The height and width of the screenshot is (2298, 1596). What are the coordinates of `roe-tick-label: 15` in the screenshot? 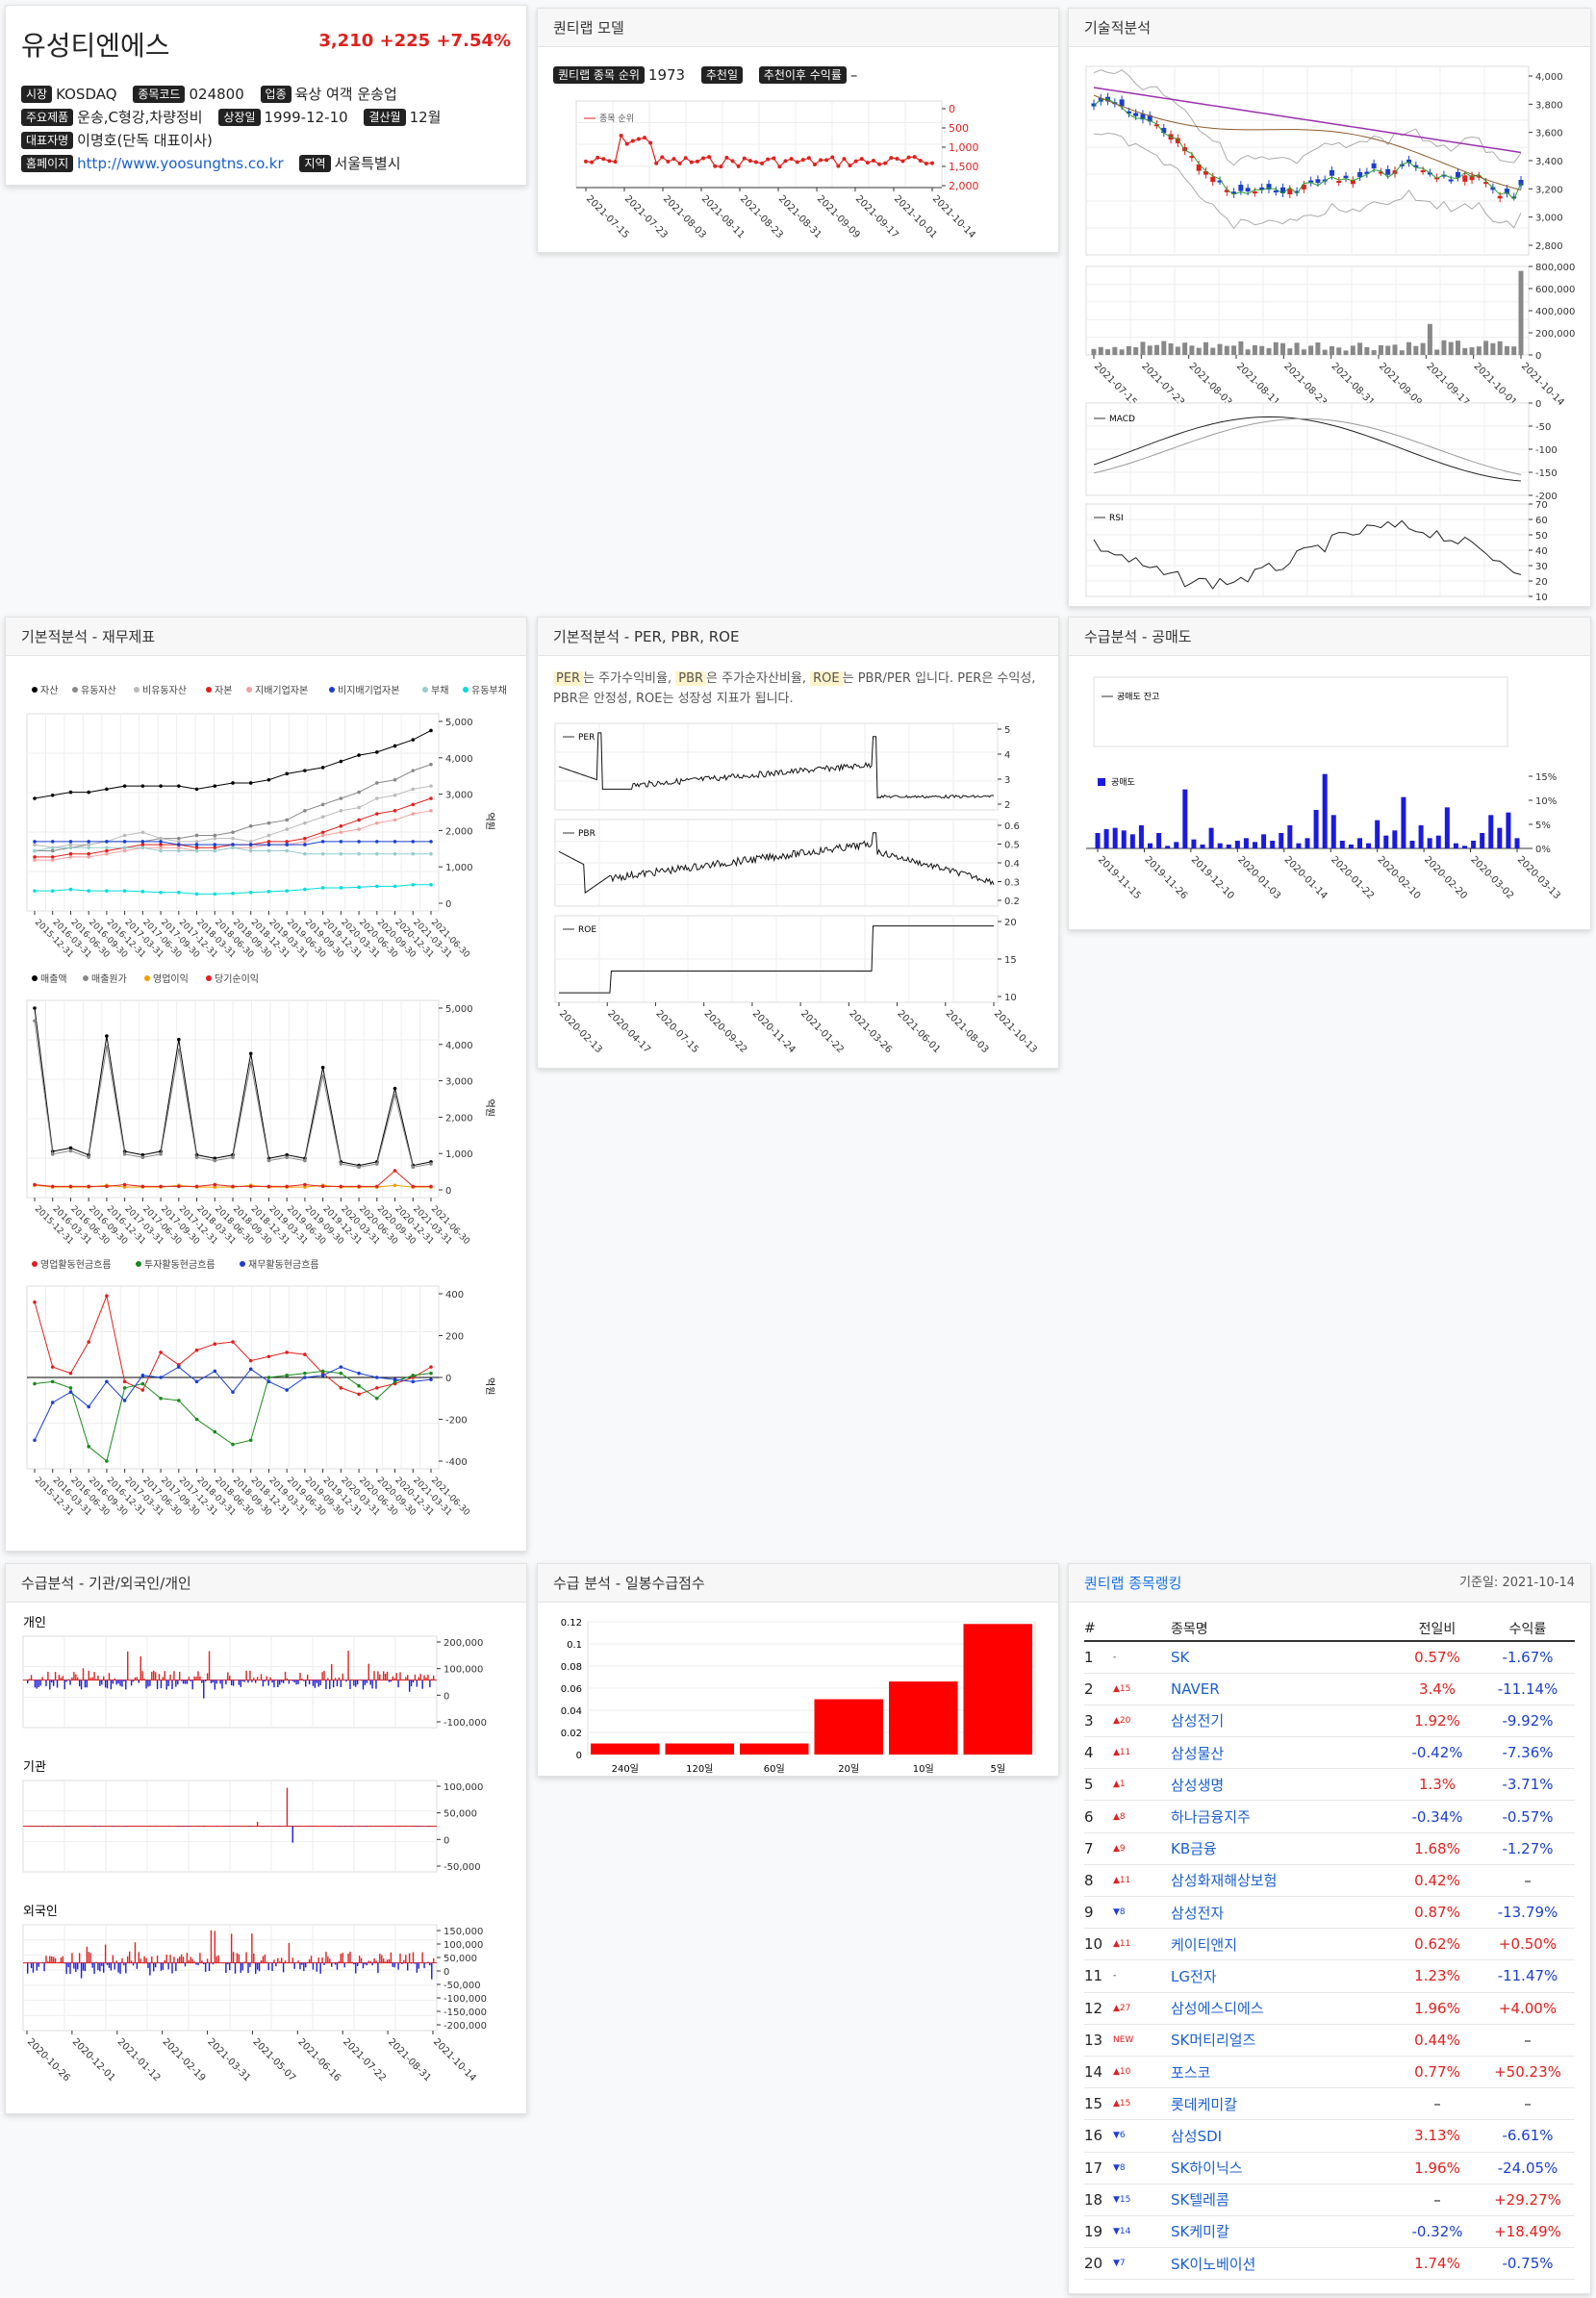 It's located at (1010, 960).